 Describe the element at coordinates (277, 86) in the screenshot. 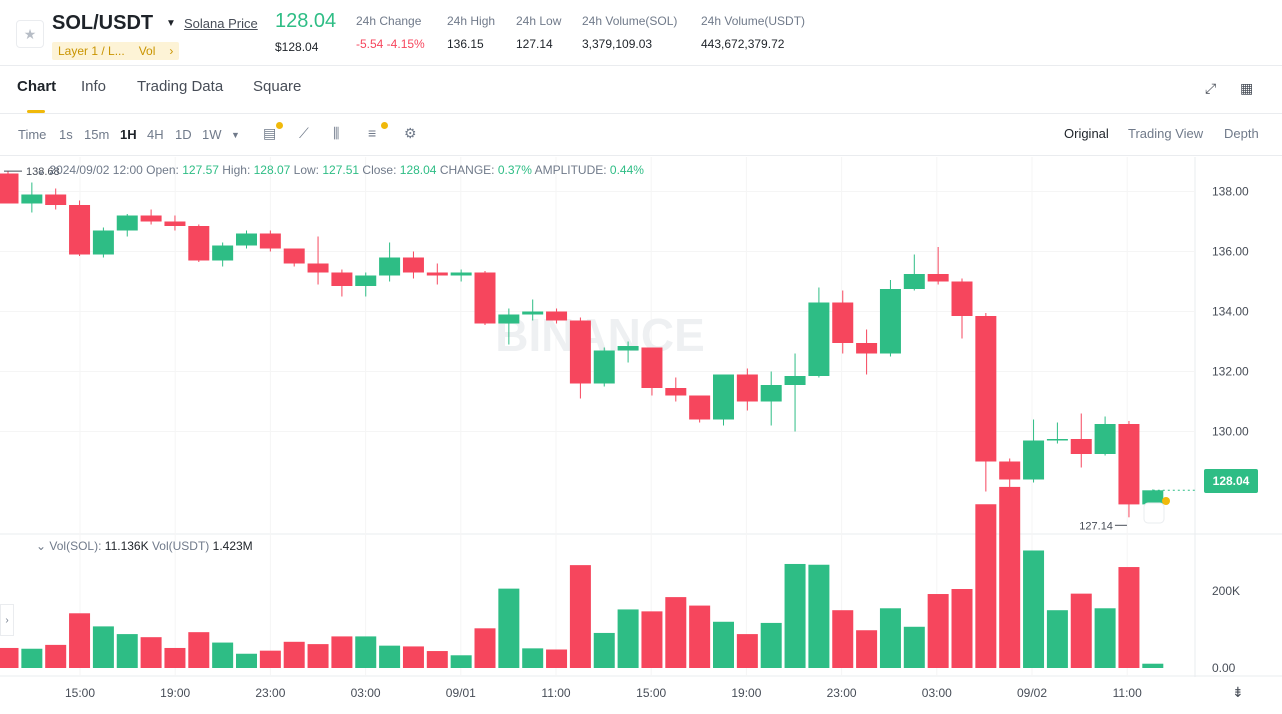

I see `tab-square: Square` at that location.